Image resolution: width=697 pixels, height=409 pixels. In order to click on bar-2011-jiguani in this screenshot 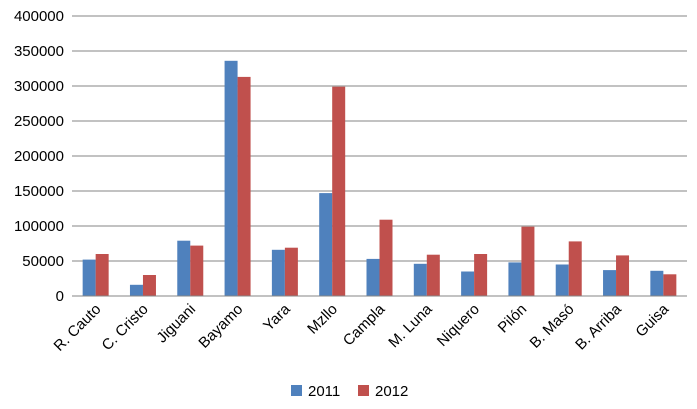, I will do `click(184, 268)`.